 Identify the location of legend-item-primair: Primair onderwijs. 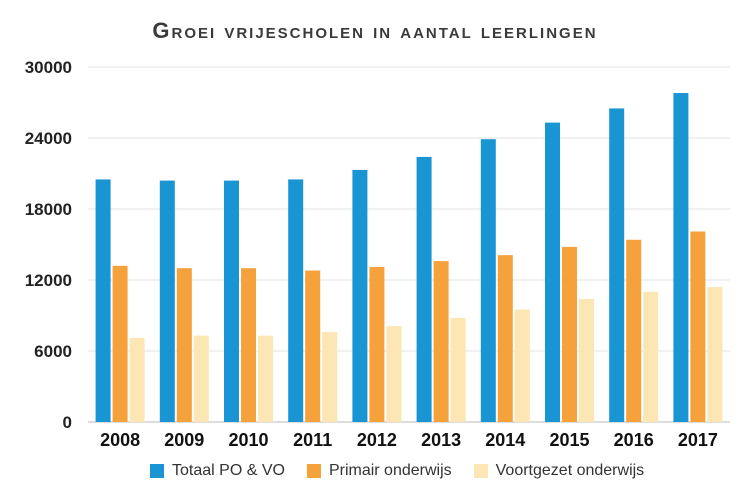
(379, 471).